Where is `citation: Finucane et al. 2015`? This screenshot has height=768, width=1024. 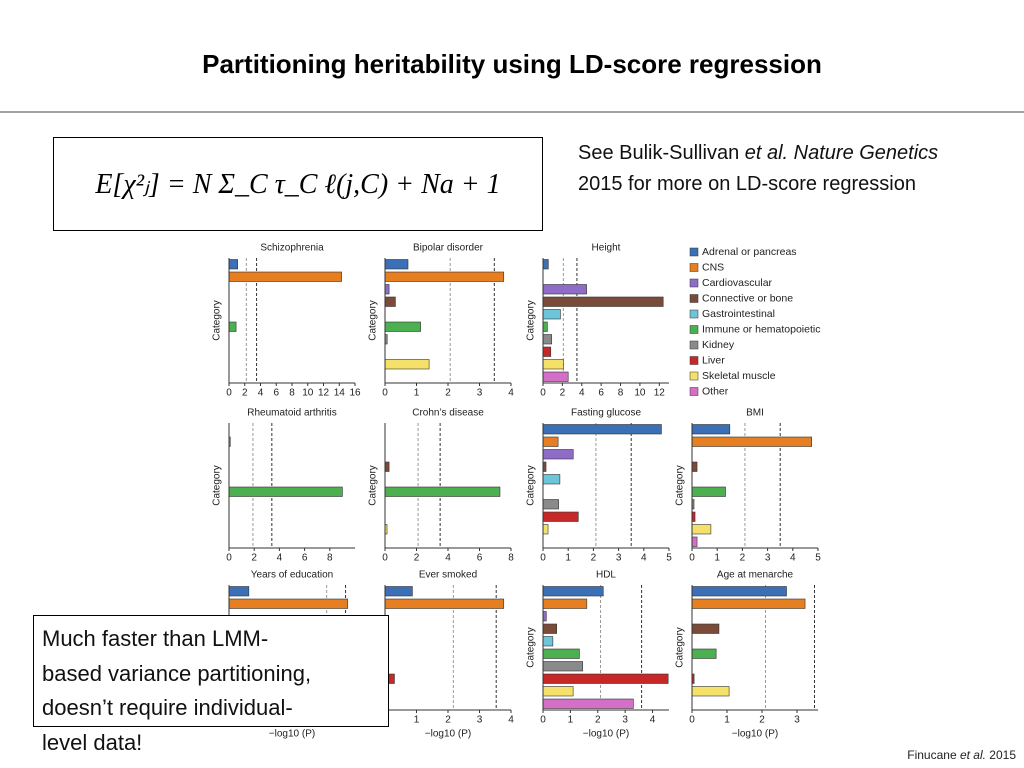 citation: Finucane et al. 2015 is located at coordinates (961, 755).